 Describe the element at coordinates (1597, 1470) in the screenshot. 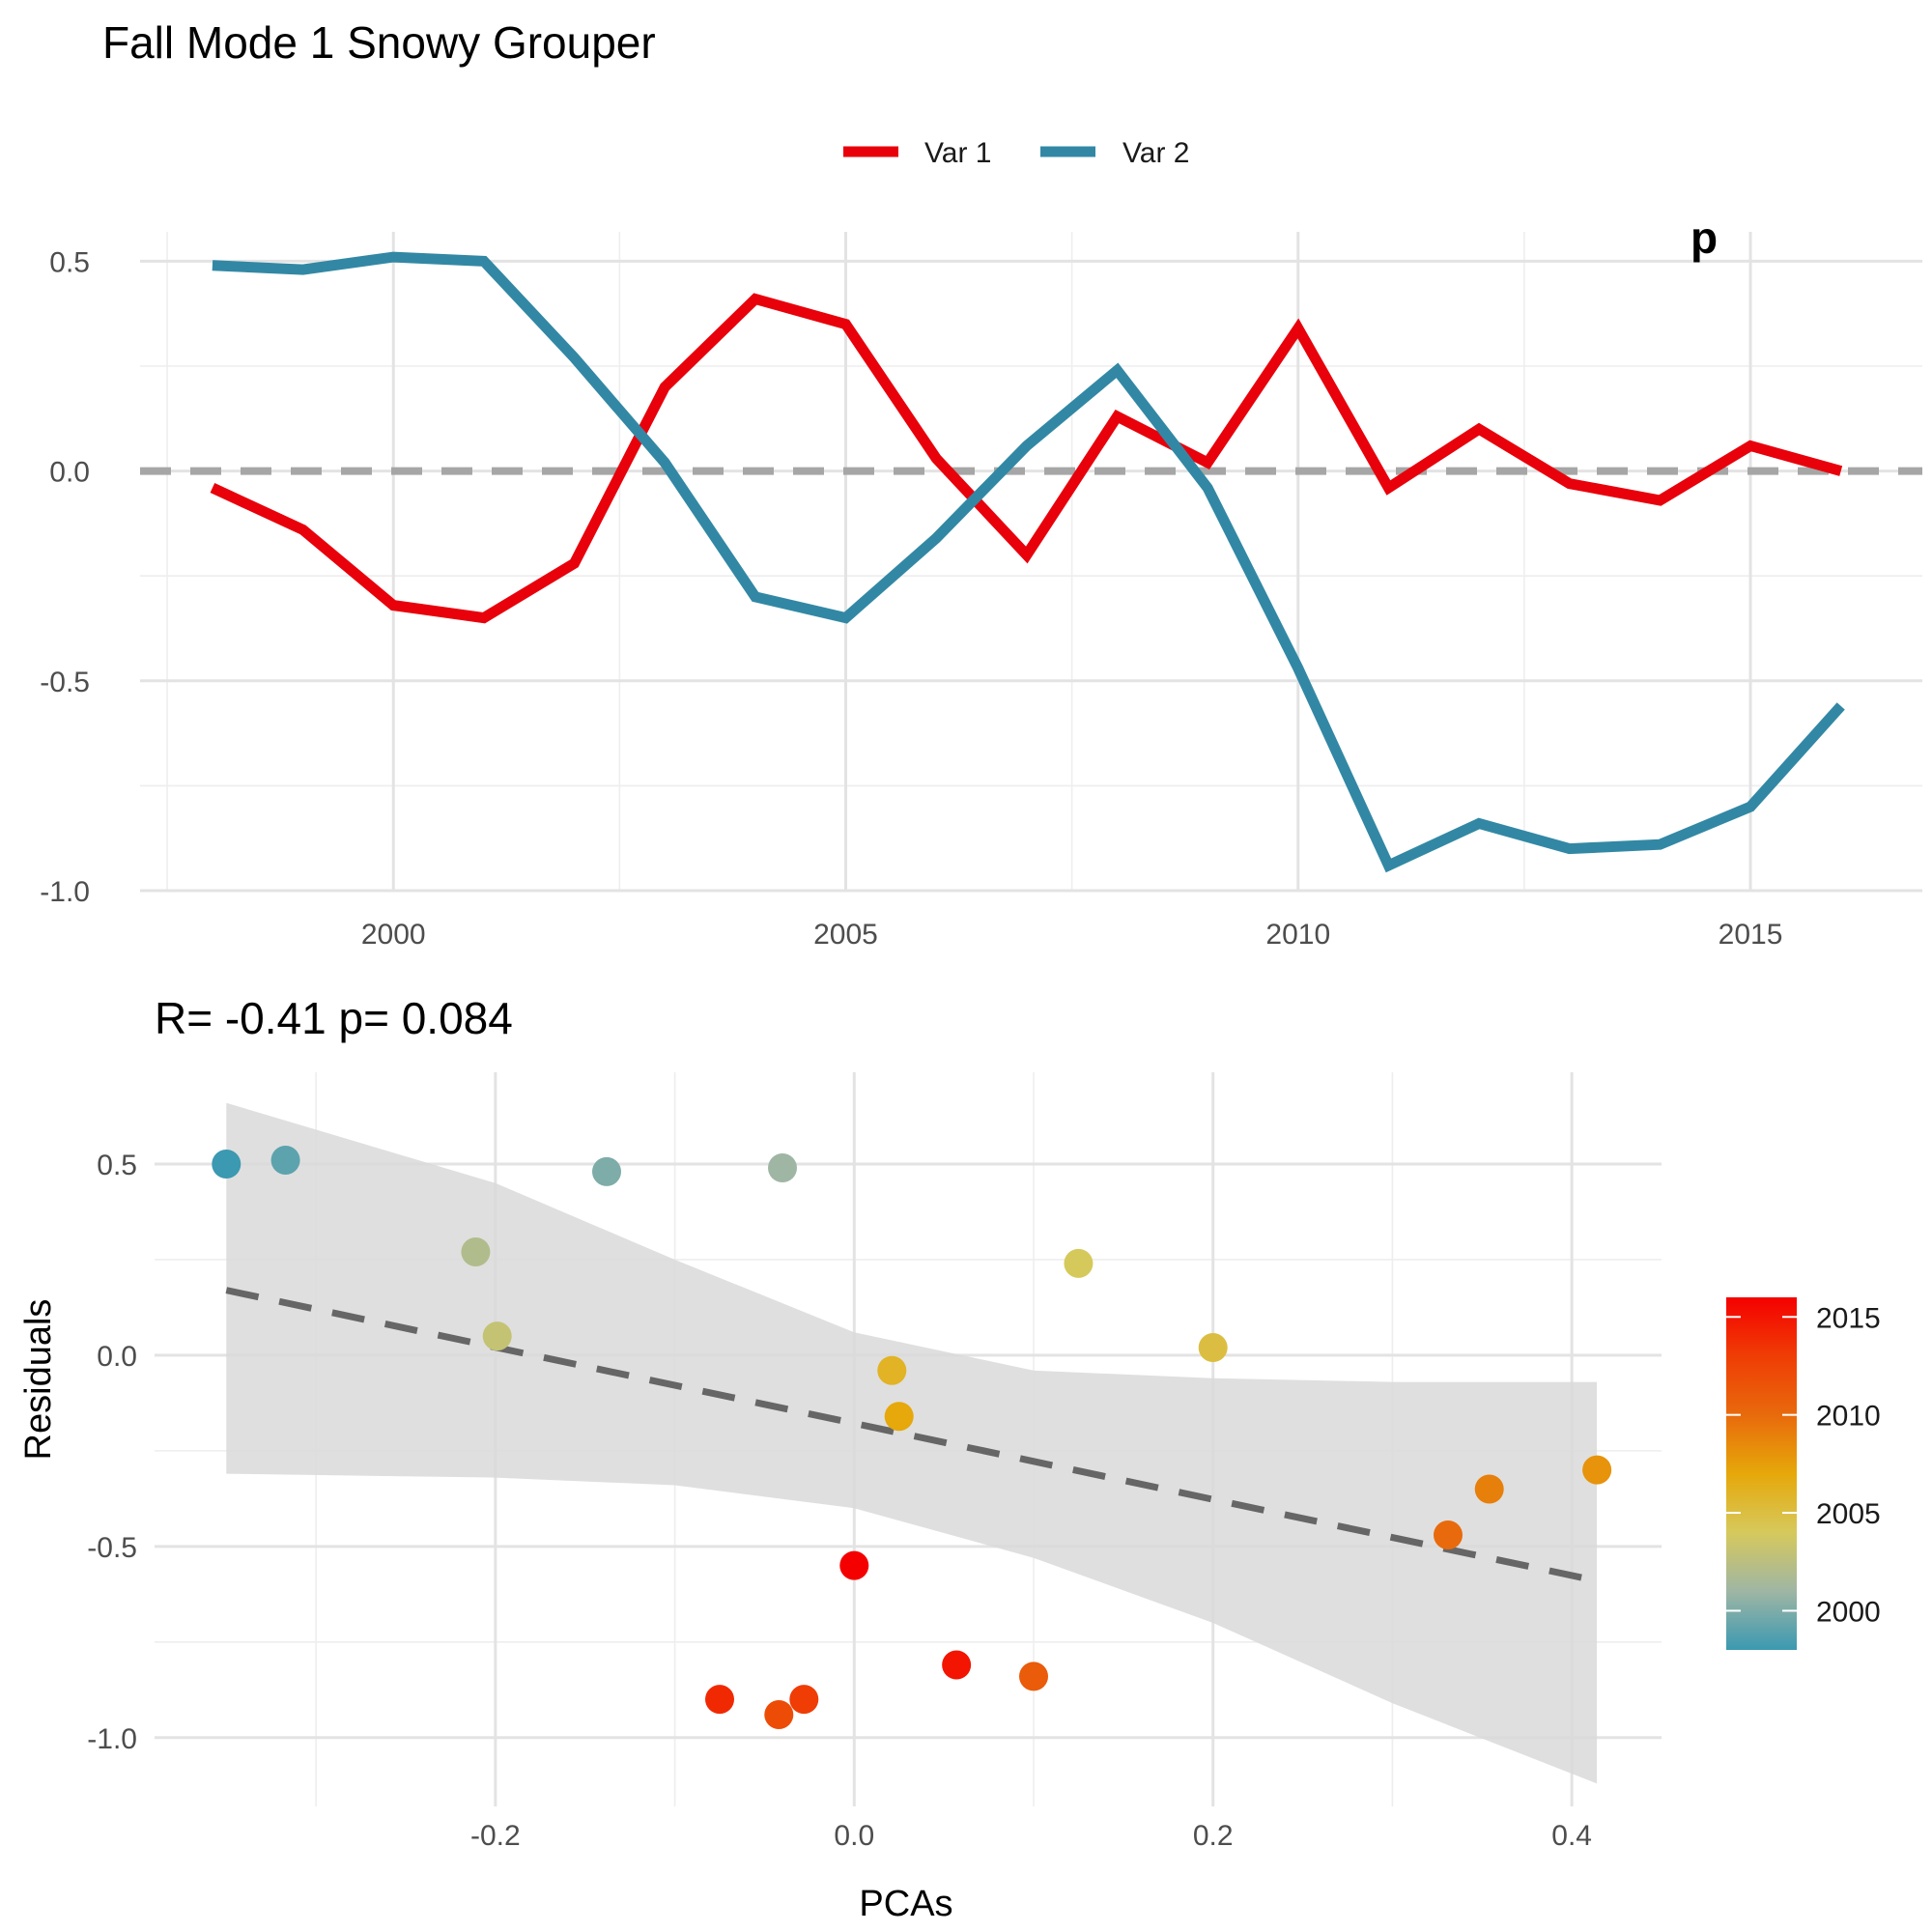

I see `scatter-point-2008` at that location.